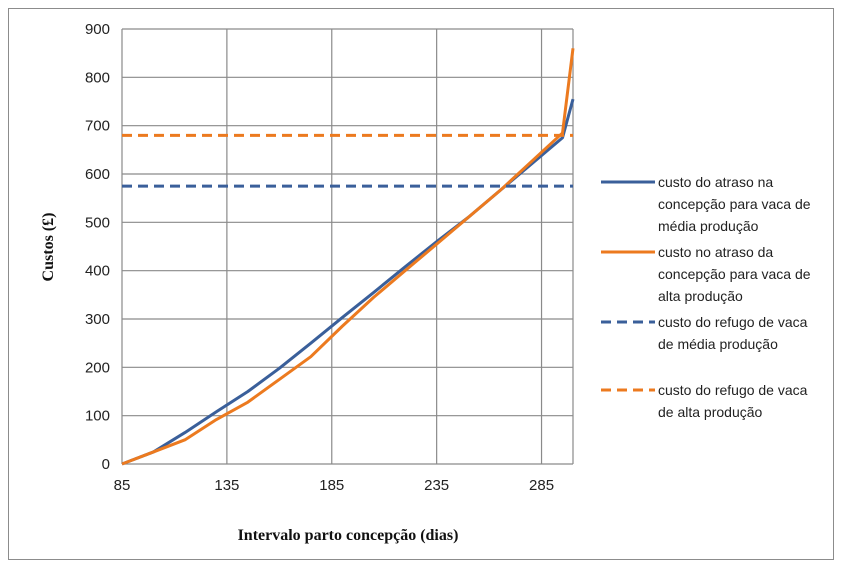  Describe the element at coordinates (97, 174) in the screenshot. I see `y-tick-label: 600` at that location.